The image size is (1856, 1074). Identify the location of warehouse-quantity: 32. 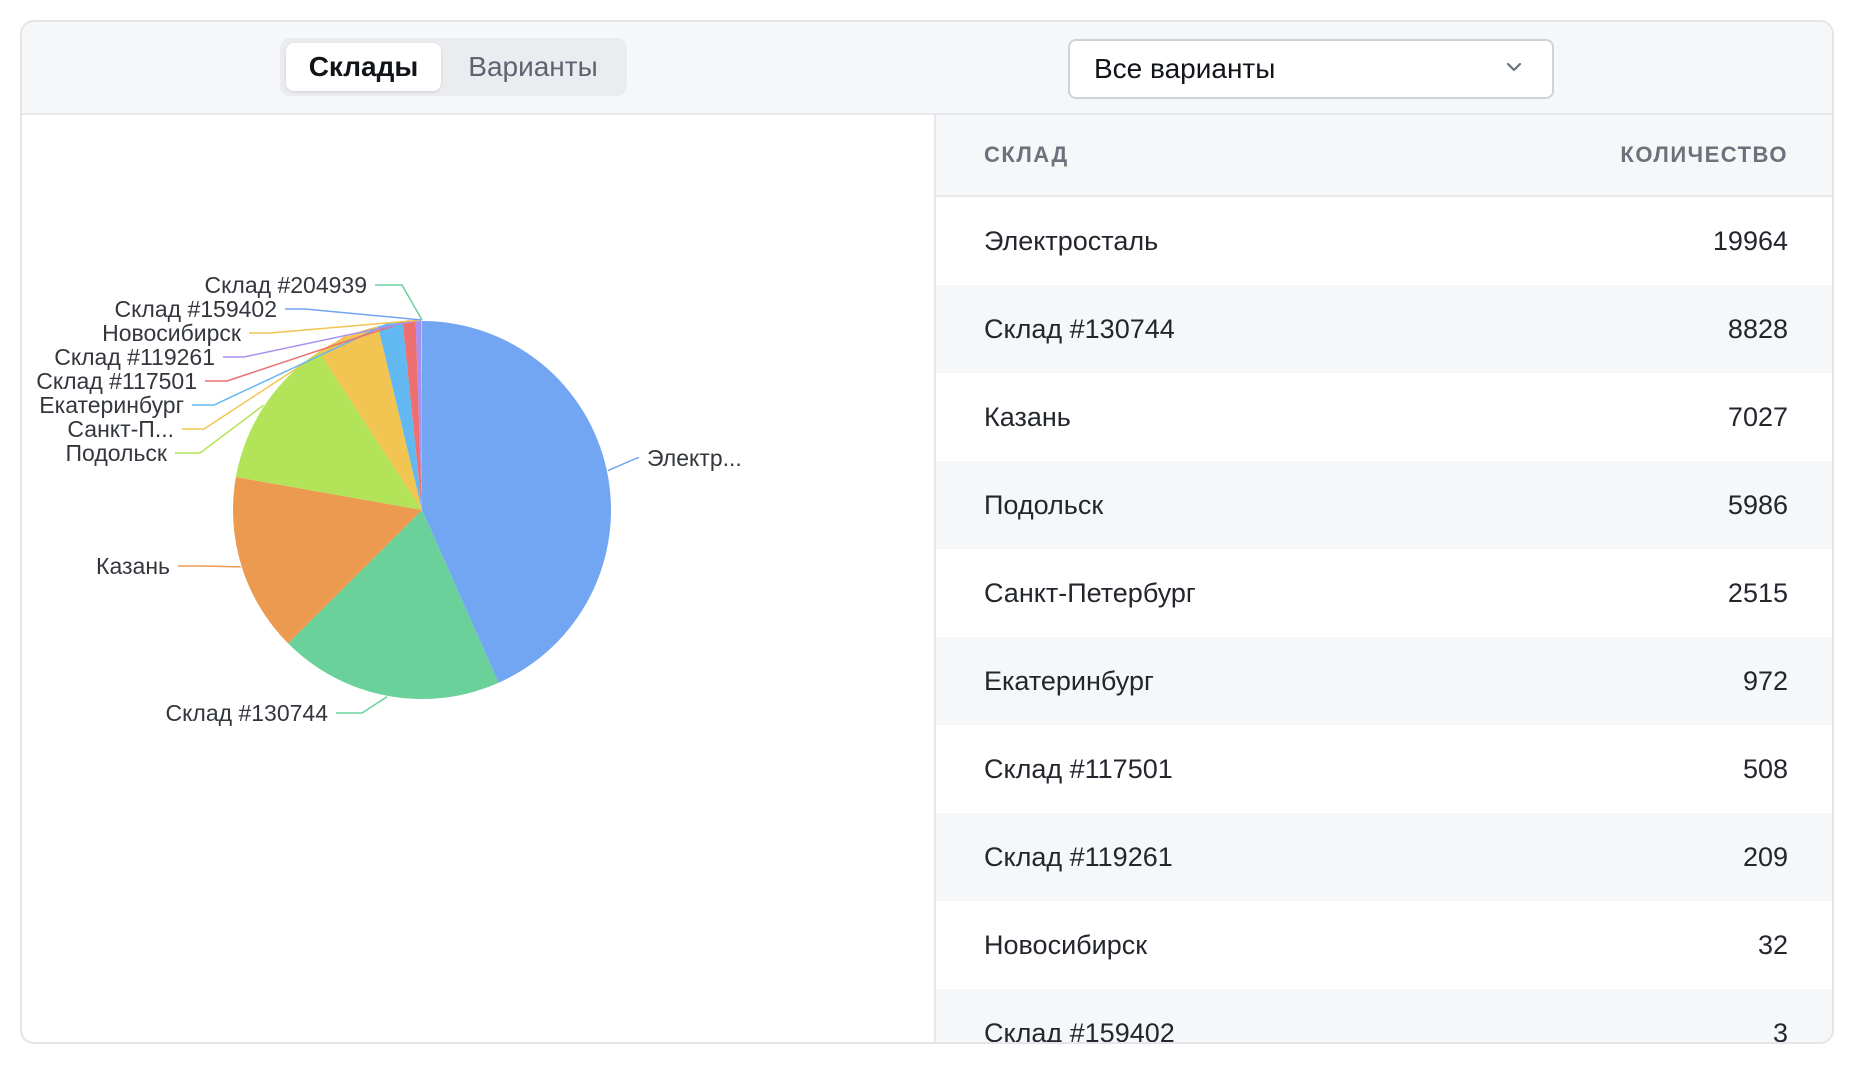
(1772, 945).